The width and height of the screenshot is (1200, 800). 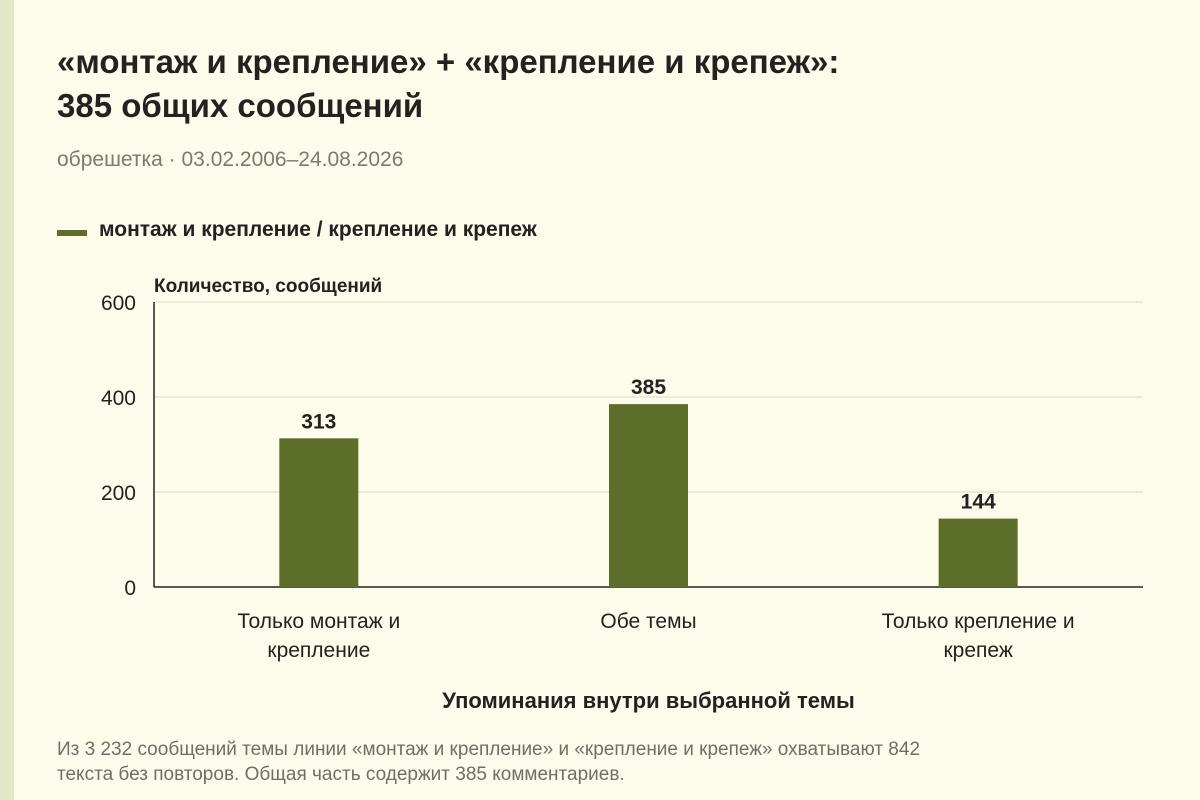 What do you see at coordinates (130, 588) in the screenshot?
I see `y-tick-label: 0` at bounding box center [130, 588].